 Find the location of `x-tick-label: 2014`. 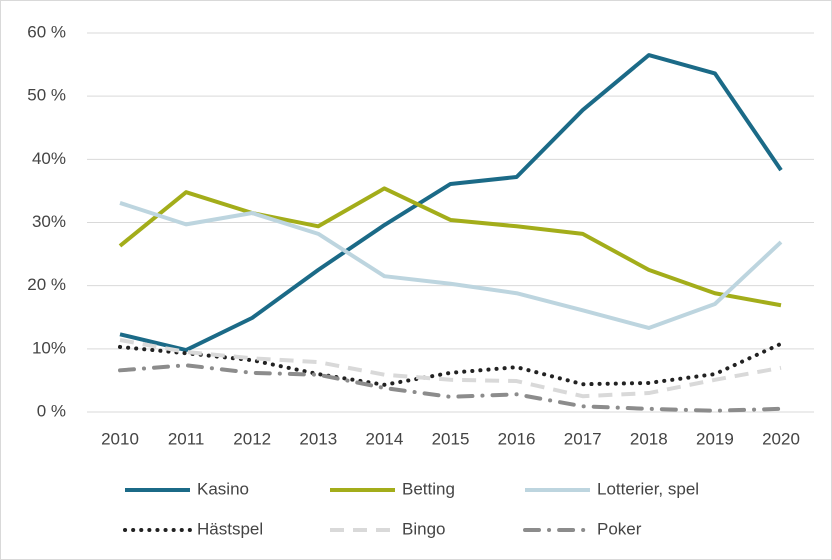

x-tick-label: 2014 is located at coordinates (384, 438).